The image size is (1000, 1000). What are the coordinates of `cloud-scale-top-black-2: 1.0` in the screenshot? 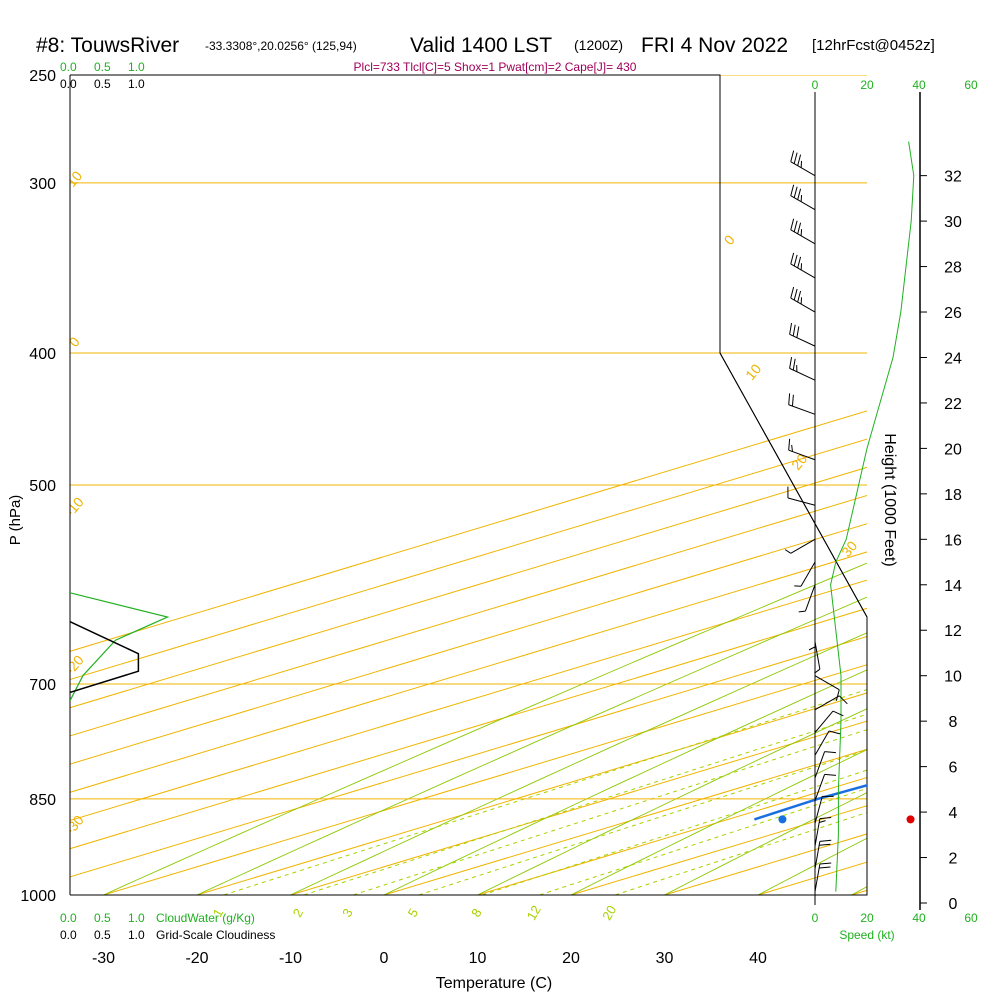 It's located at (136, 84).